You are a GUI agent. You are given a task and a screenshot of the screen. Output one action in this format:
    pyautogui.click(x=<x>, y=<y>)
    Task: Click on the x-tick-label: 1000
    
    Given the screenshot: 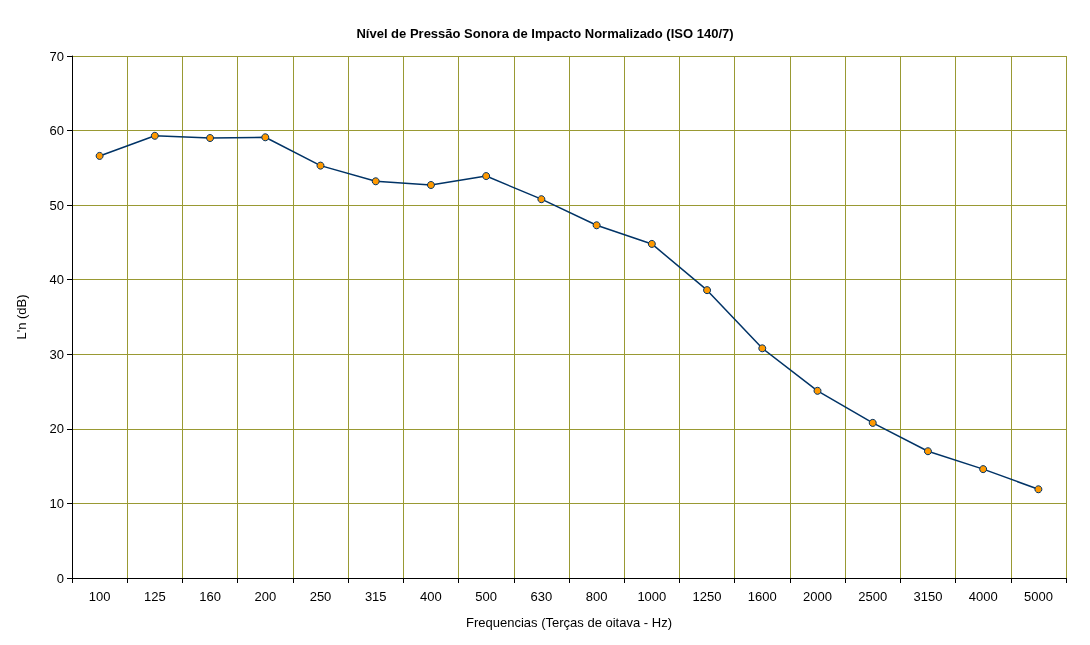 What is the action you would take?
    pyautogui.click(x=652, y=596)
    